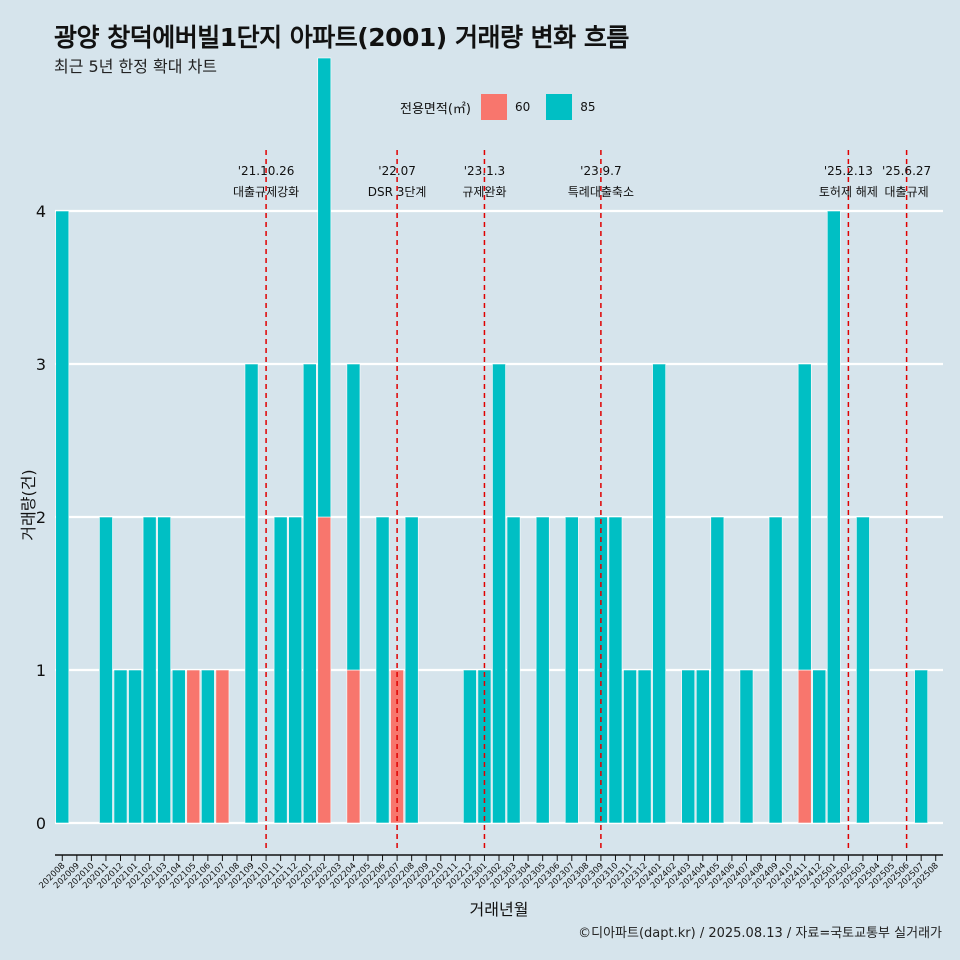  I want to click on event-date: '25.2.13, so click(848, 171).